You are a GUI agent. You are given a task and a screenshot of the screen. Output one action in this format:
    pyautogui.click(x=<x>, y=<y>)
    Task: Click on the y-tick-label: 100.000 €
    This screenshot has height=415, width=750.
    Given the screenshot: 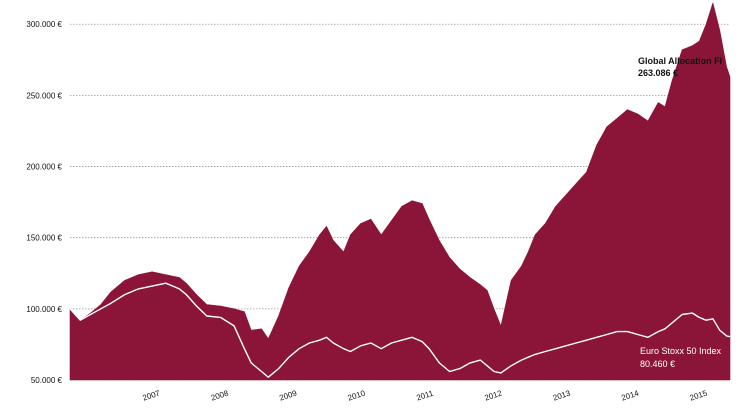 What is the action you would take?
    pyautogui.click(x=44, y=309)
    